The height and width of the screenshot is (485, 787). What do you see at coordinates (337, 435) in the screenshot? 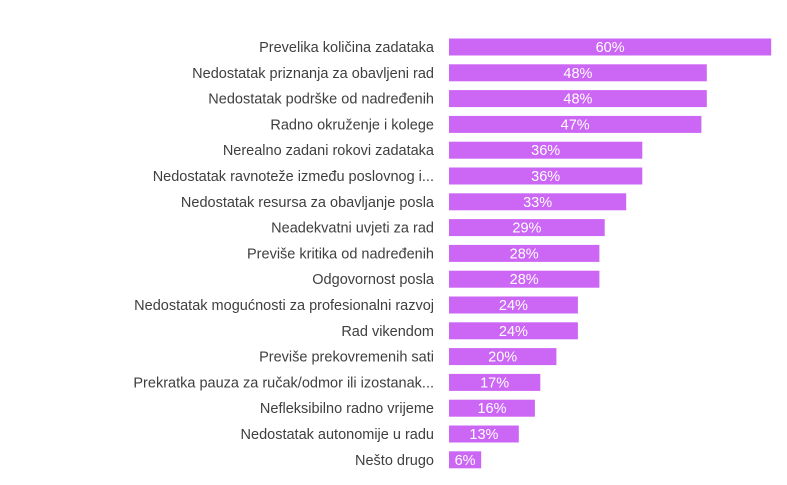
I see `category-label: Nedostatak autonomije u radu` at bounding box center [337, 435].